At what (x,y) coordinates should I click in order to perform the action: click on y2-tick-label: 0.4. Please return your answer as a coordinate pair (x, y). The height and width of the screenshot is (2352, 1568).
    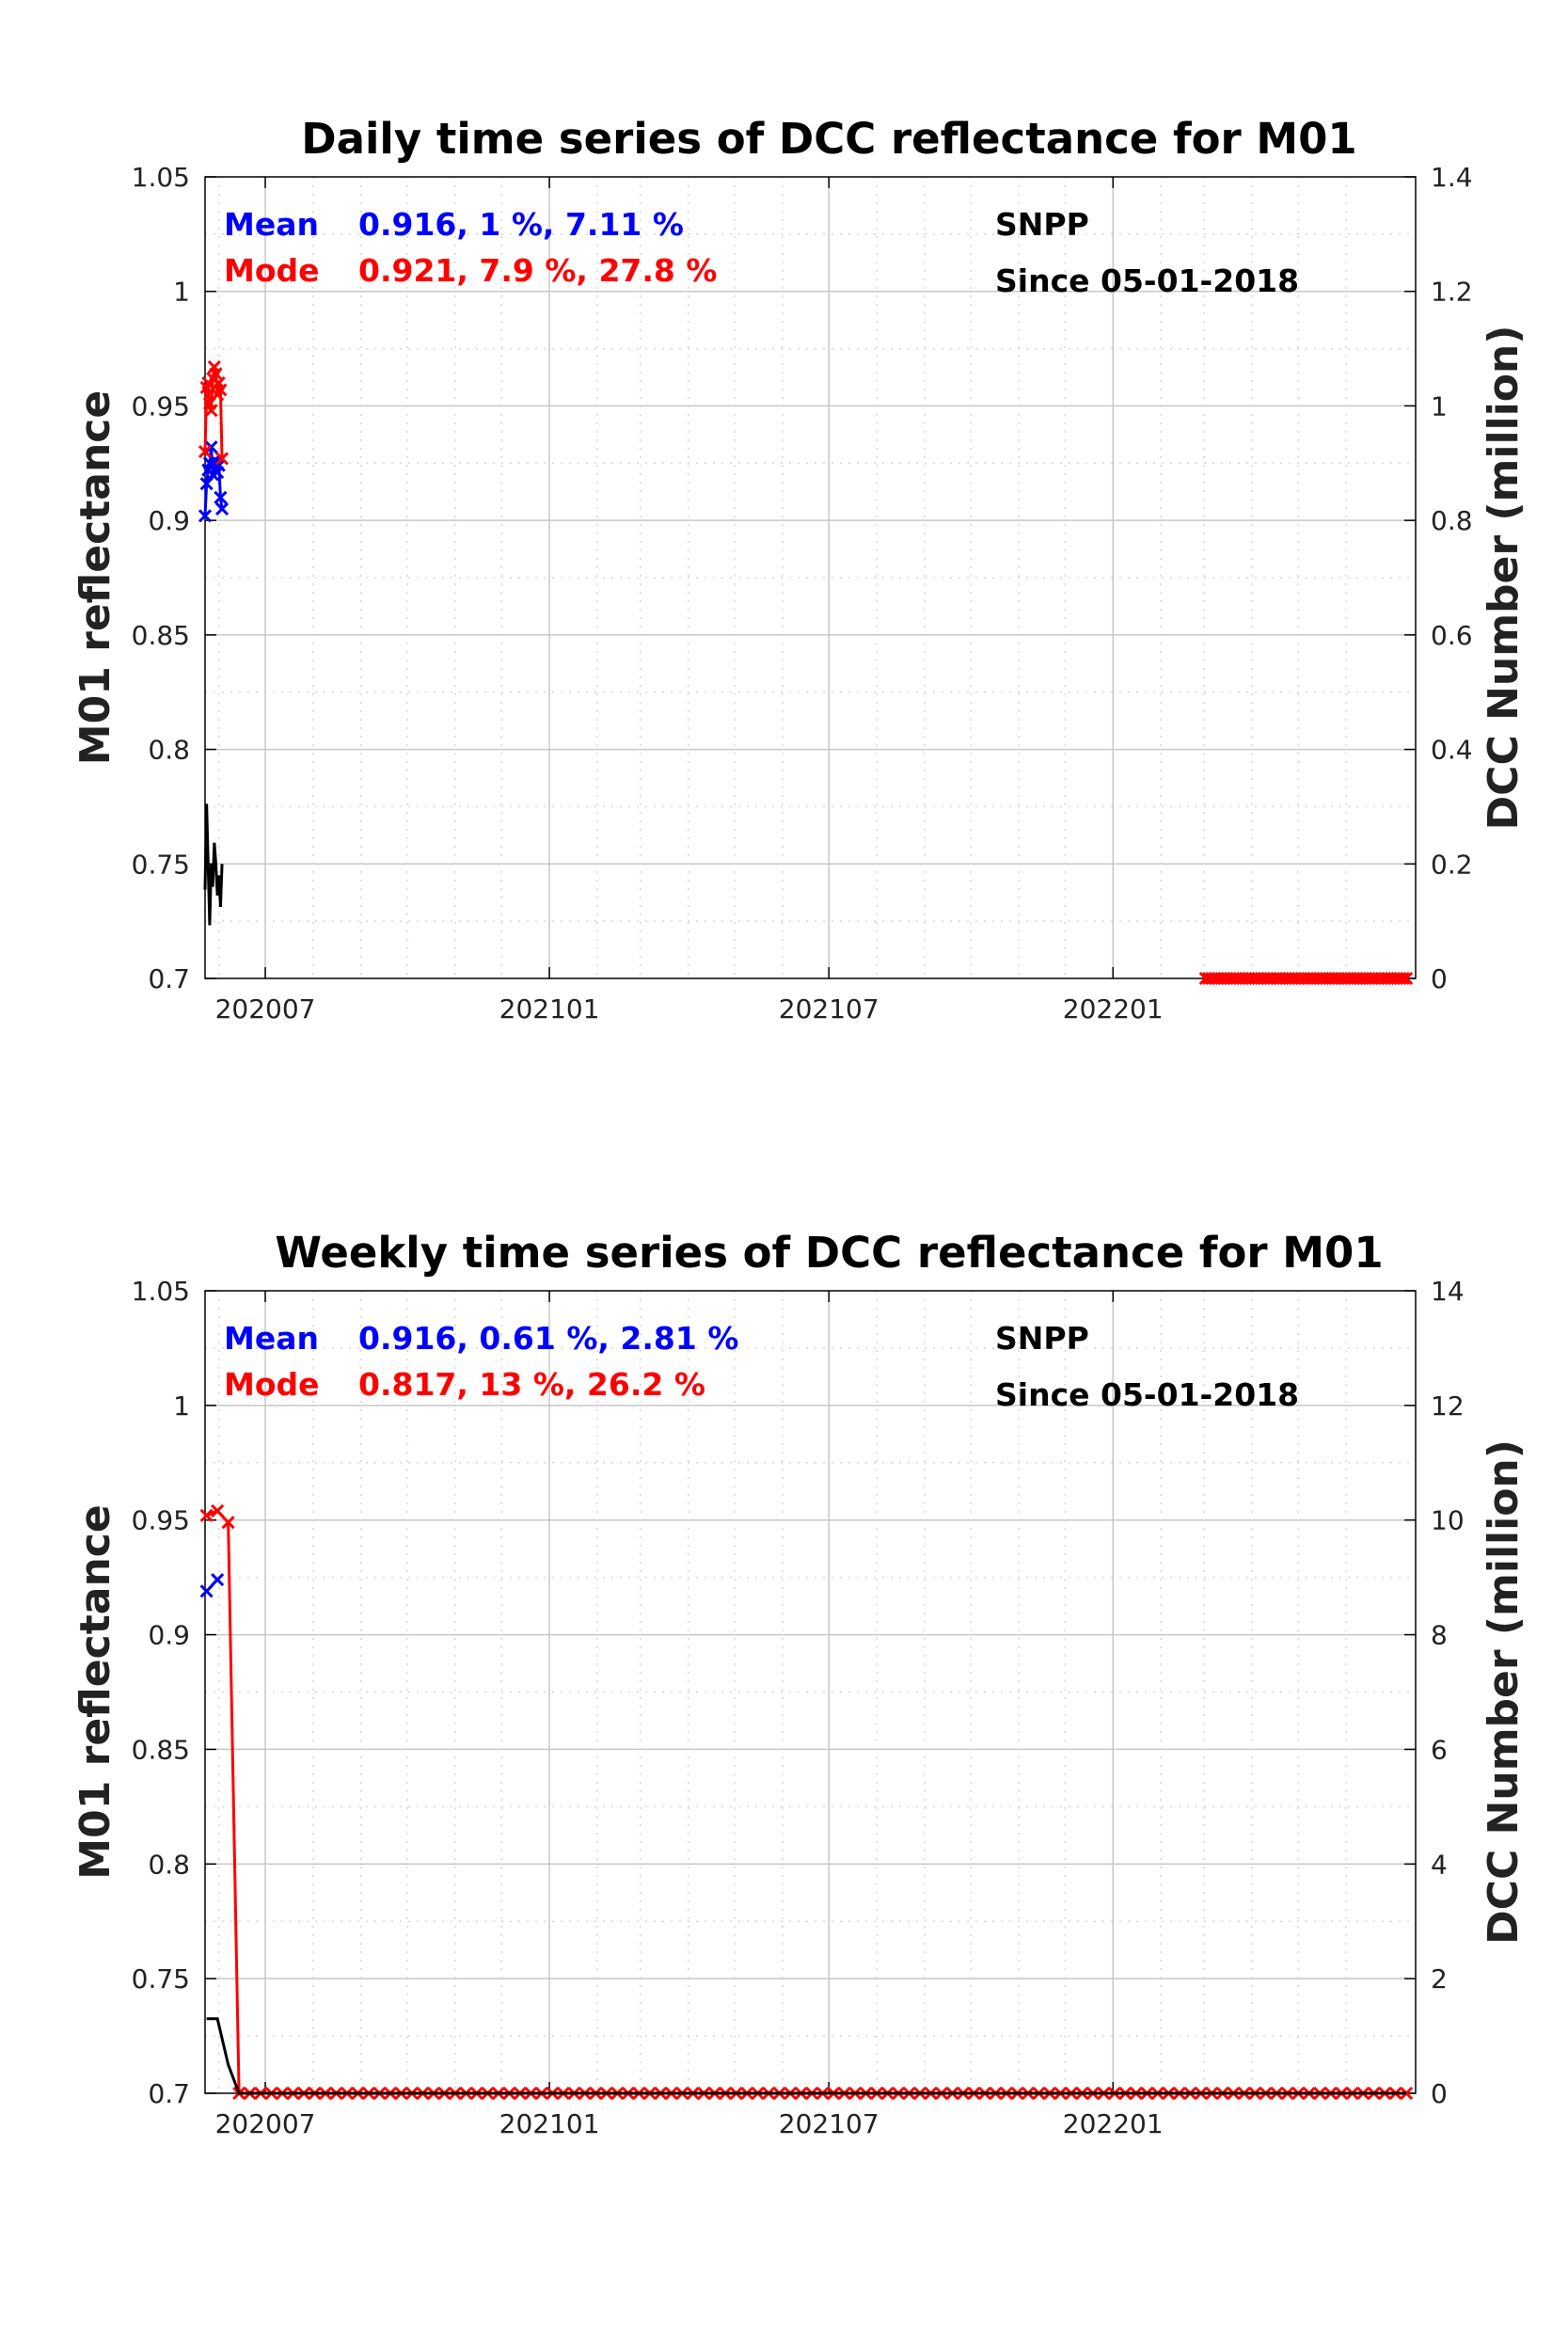
    Looking at the image, I should click on (1452, 750).